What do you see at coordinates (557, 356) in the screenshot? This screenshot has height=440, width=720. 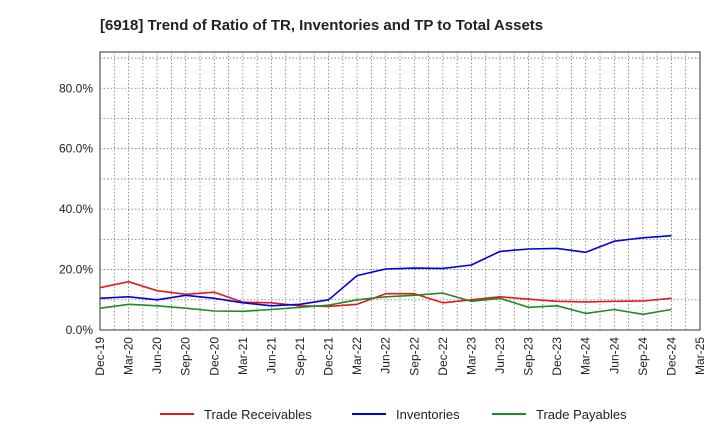 I see `x-tick-label: Dec-23` at bounding box center [557, 356].